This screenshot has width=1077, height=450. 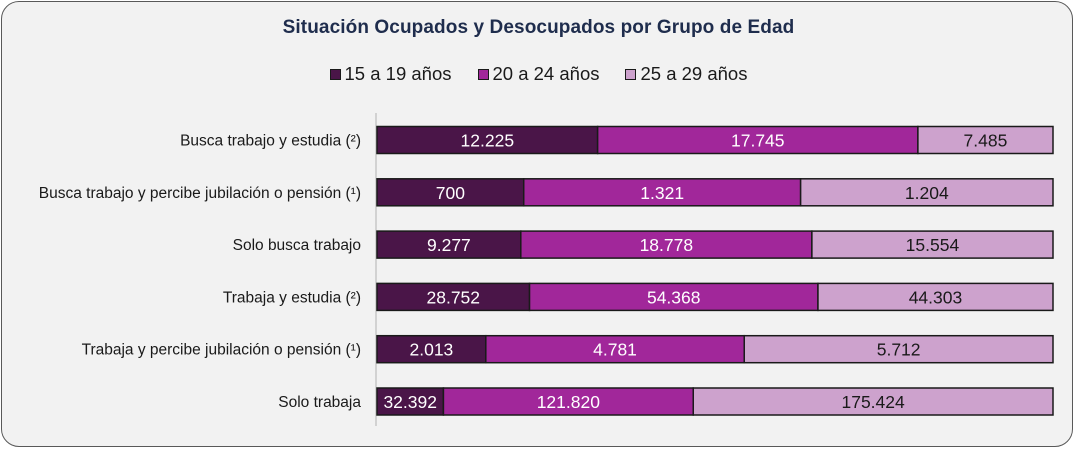 I want to click on data-label: 28.752, so click(x=454, y=297).